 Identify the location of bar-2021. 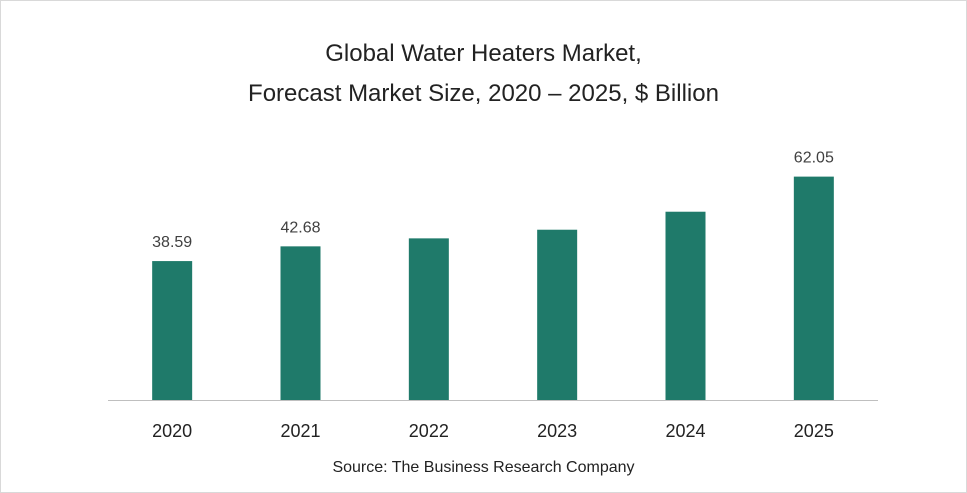
(300, 323).